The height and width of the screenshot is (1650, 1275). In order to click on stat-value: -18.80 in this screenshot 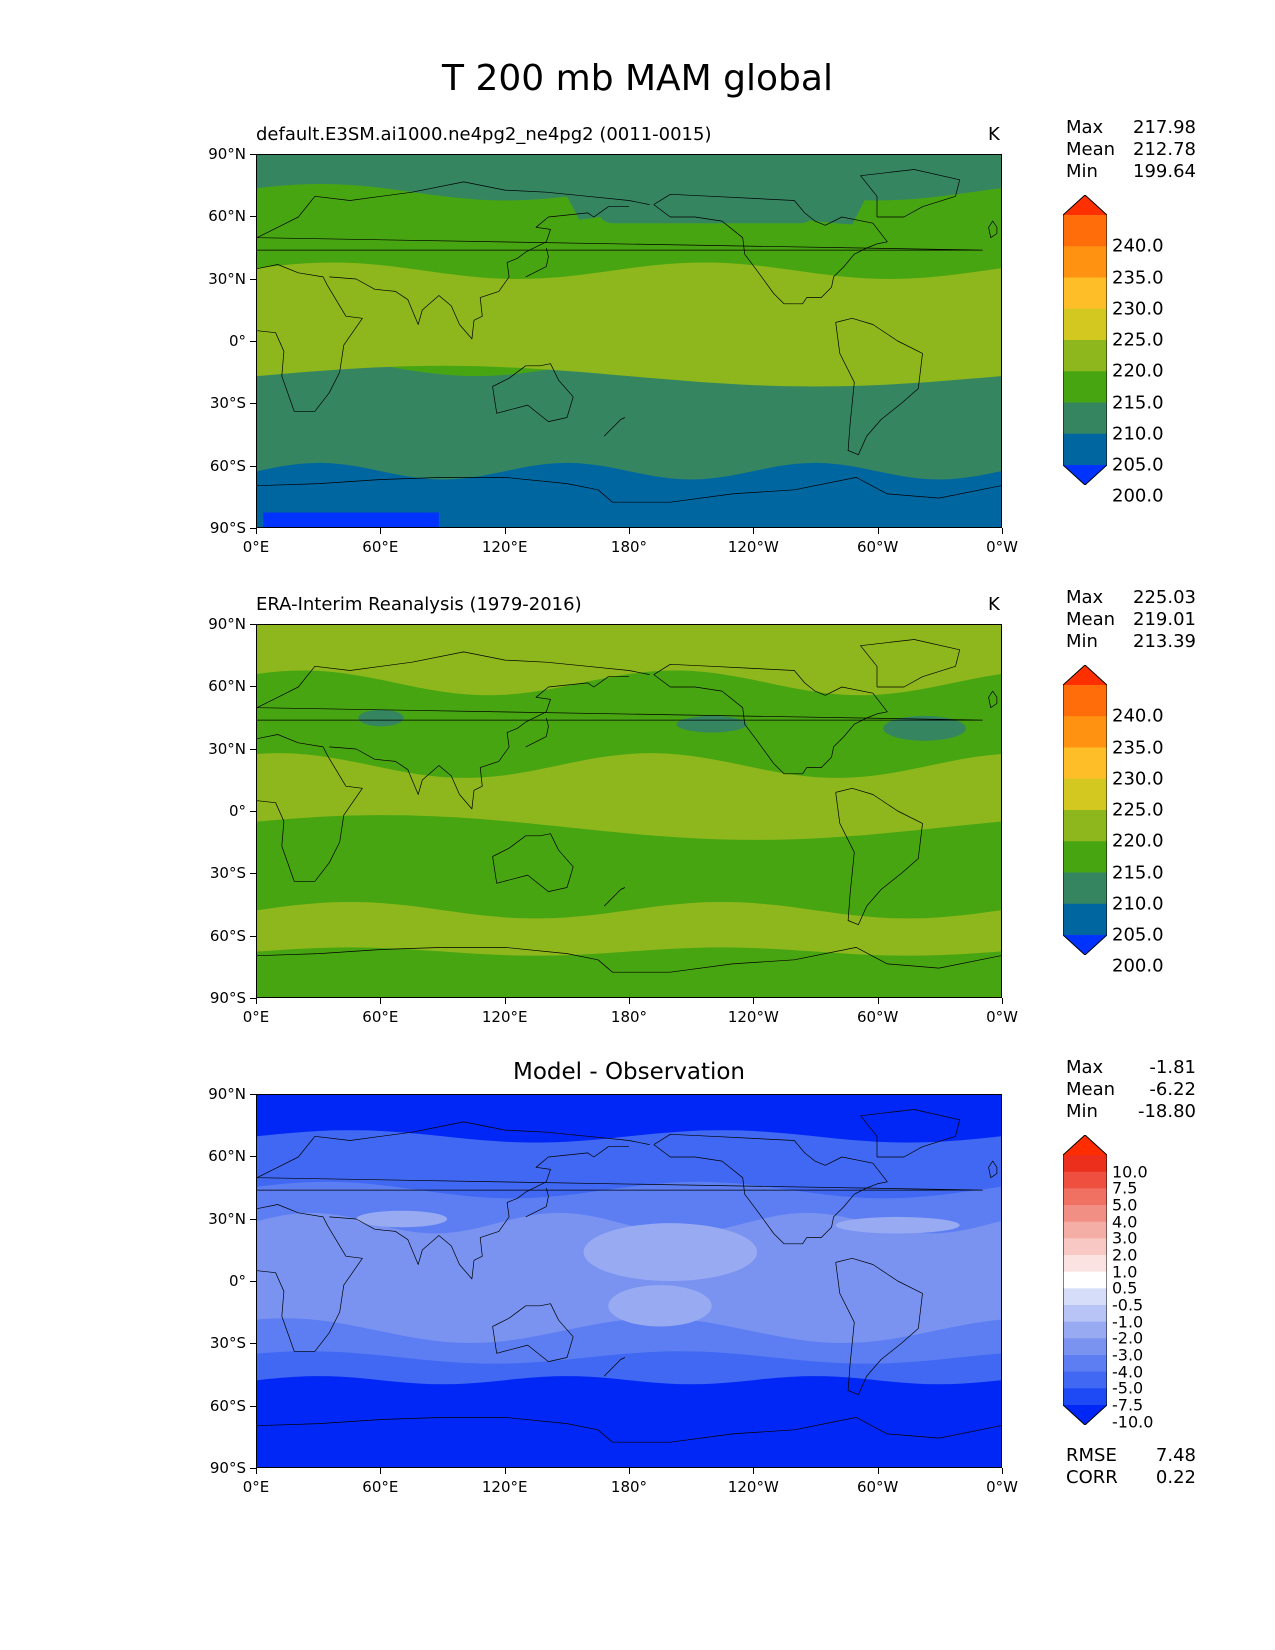, I will do `click(1166, 1111)`.